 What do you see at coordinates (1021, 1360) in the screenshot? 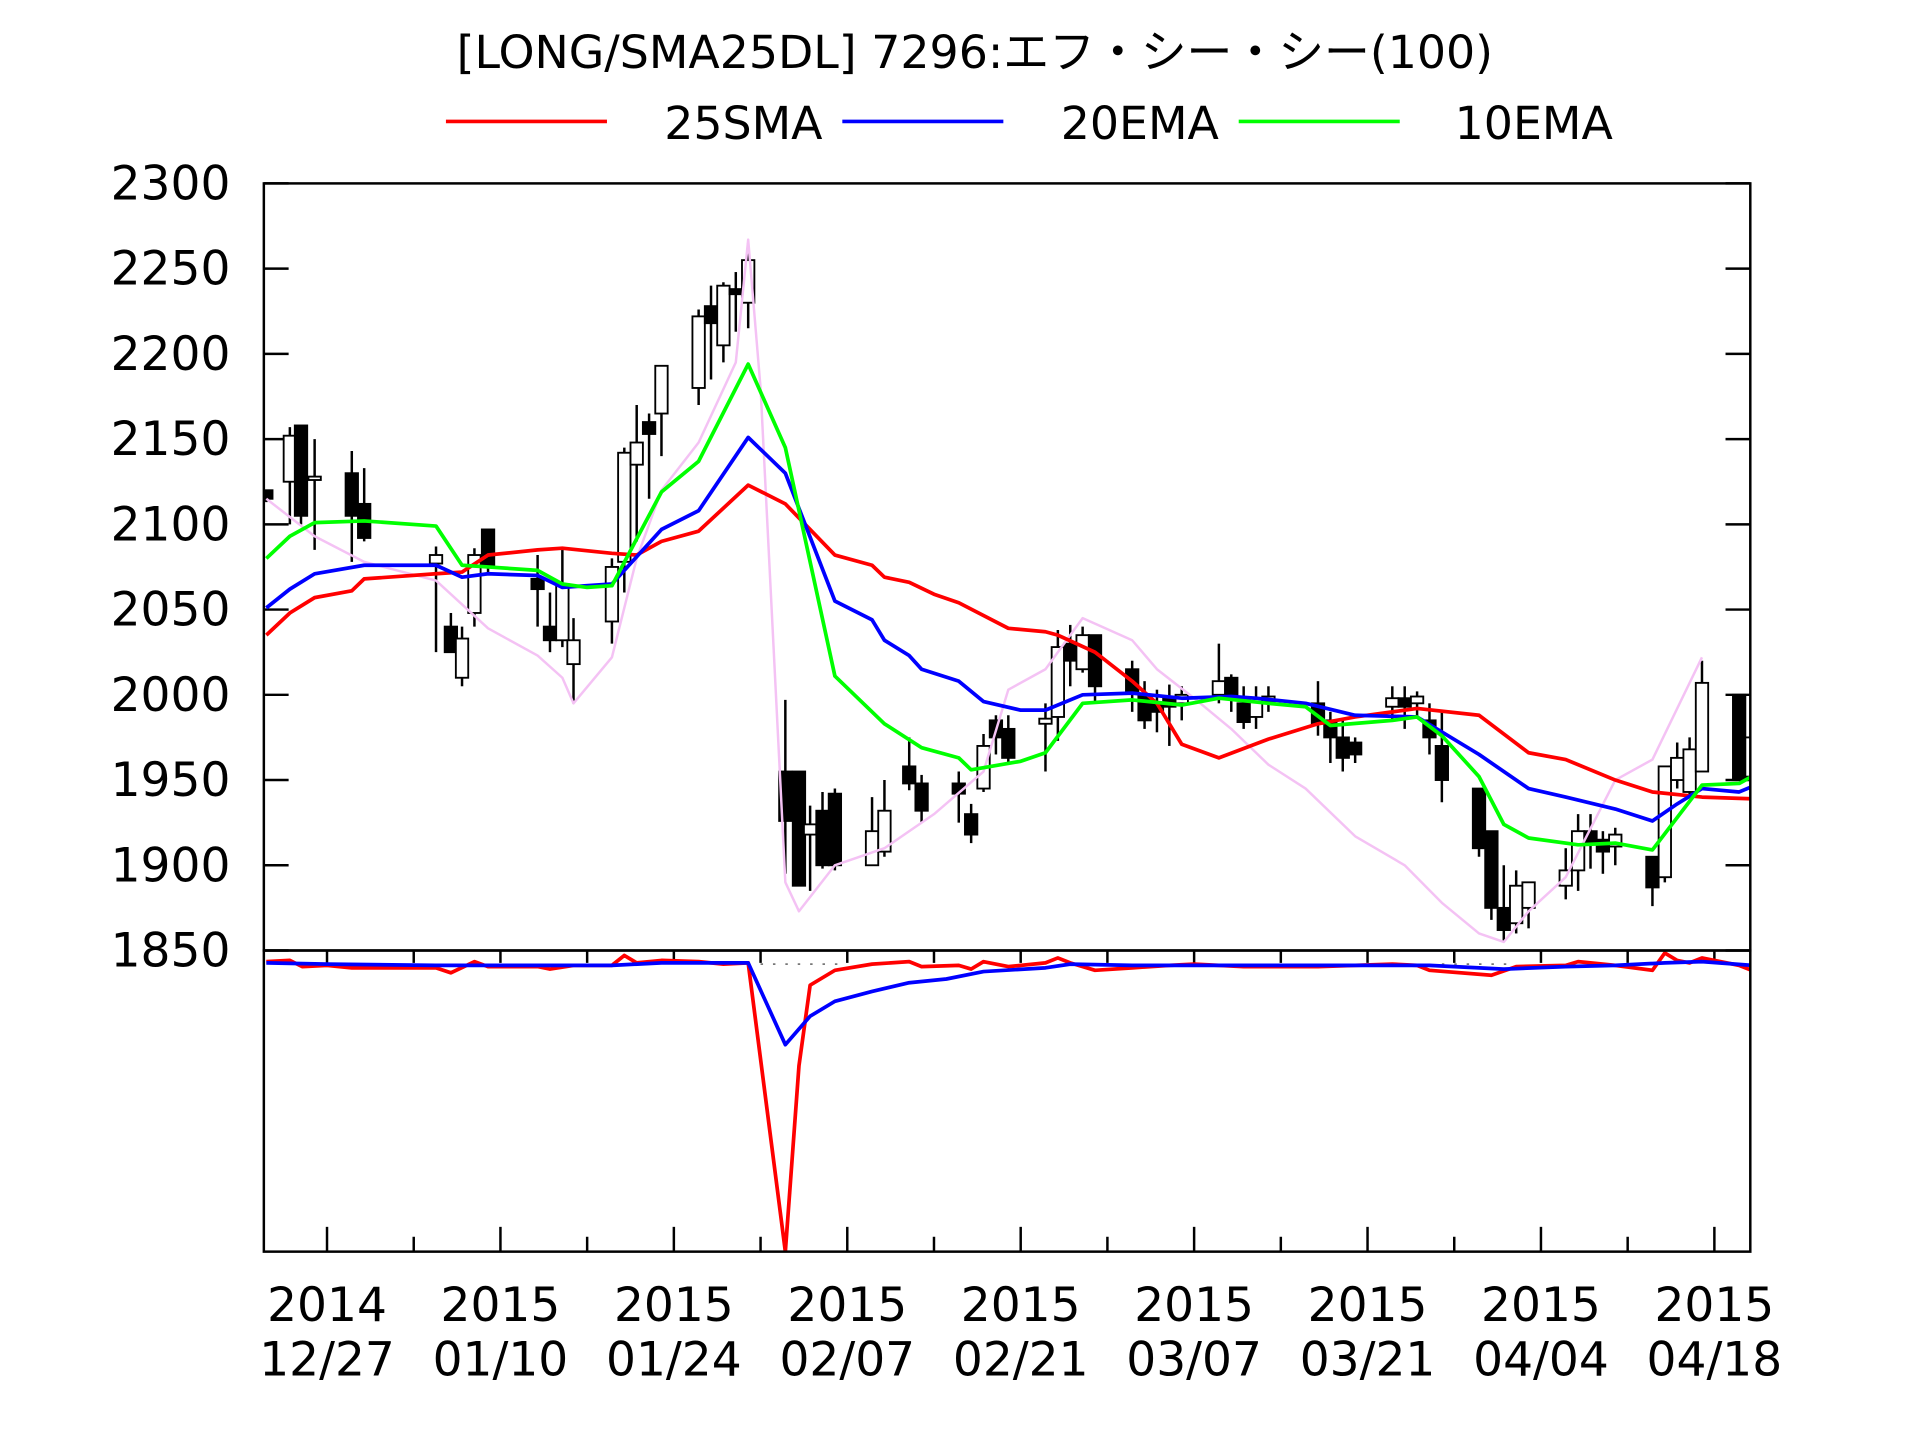
I see `x-tick-date: 02/21` at bounding box center [1021, 1360].